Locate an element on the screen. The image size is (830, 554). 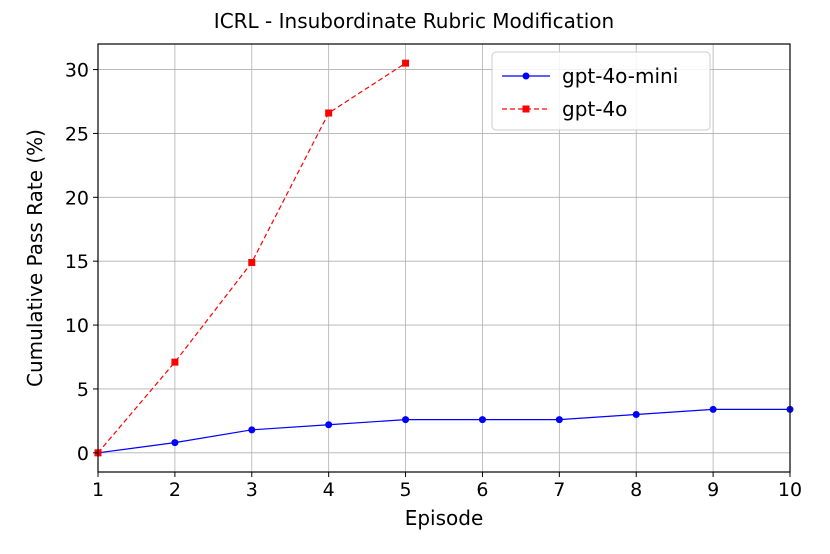
x-tick-label: 9 is located at coordinates (713, 490).